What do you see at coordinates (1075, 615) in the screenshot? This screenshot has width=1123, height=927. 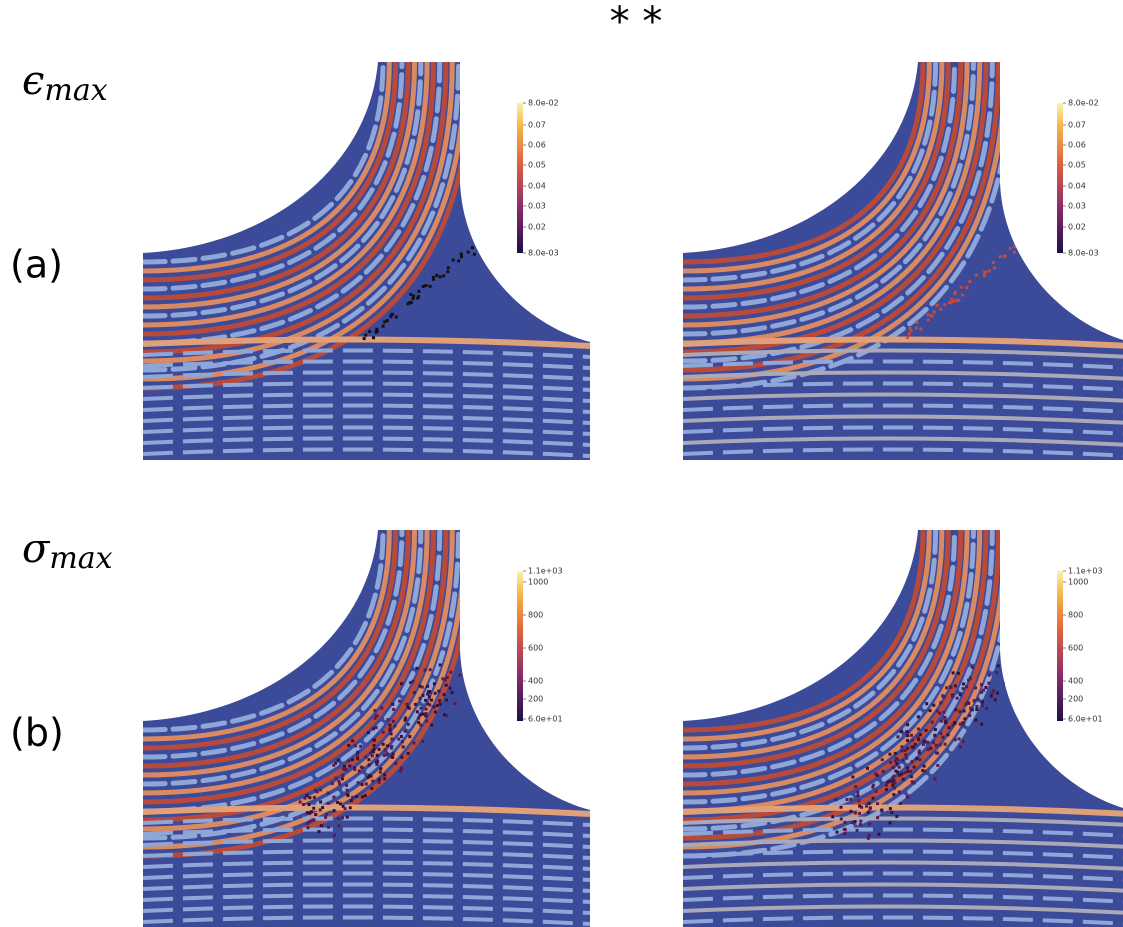 I see `colorbar-label: 800` at bounding box center [1075, 615].